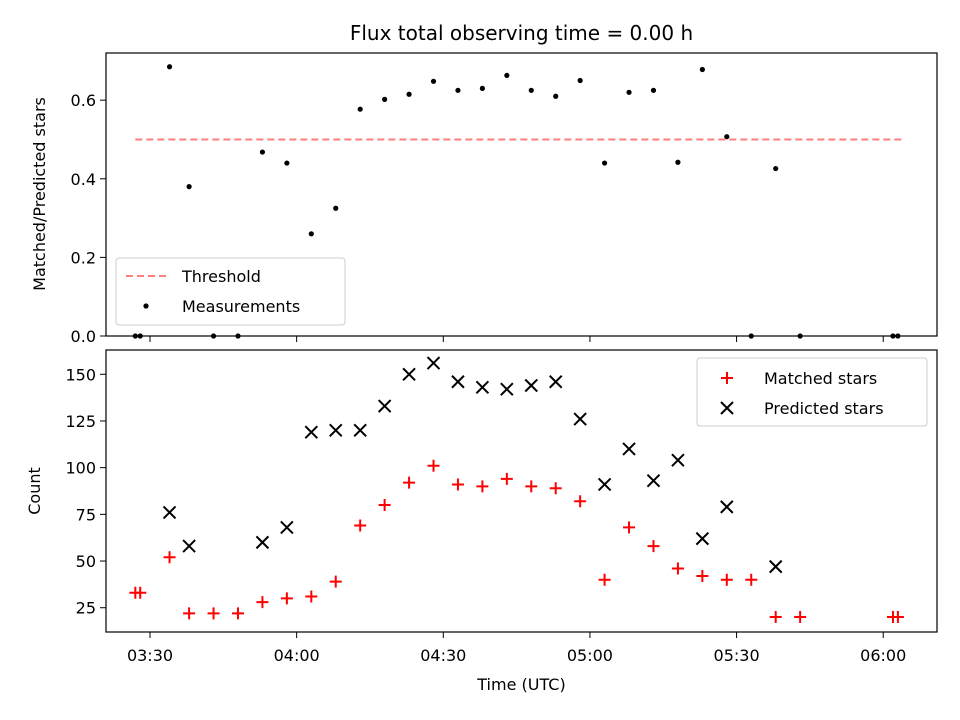 The width and height of the screenshot is (960, 720). I want to click on ratio-legend: Threshold Measurements, so click(230, 291).